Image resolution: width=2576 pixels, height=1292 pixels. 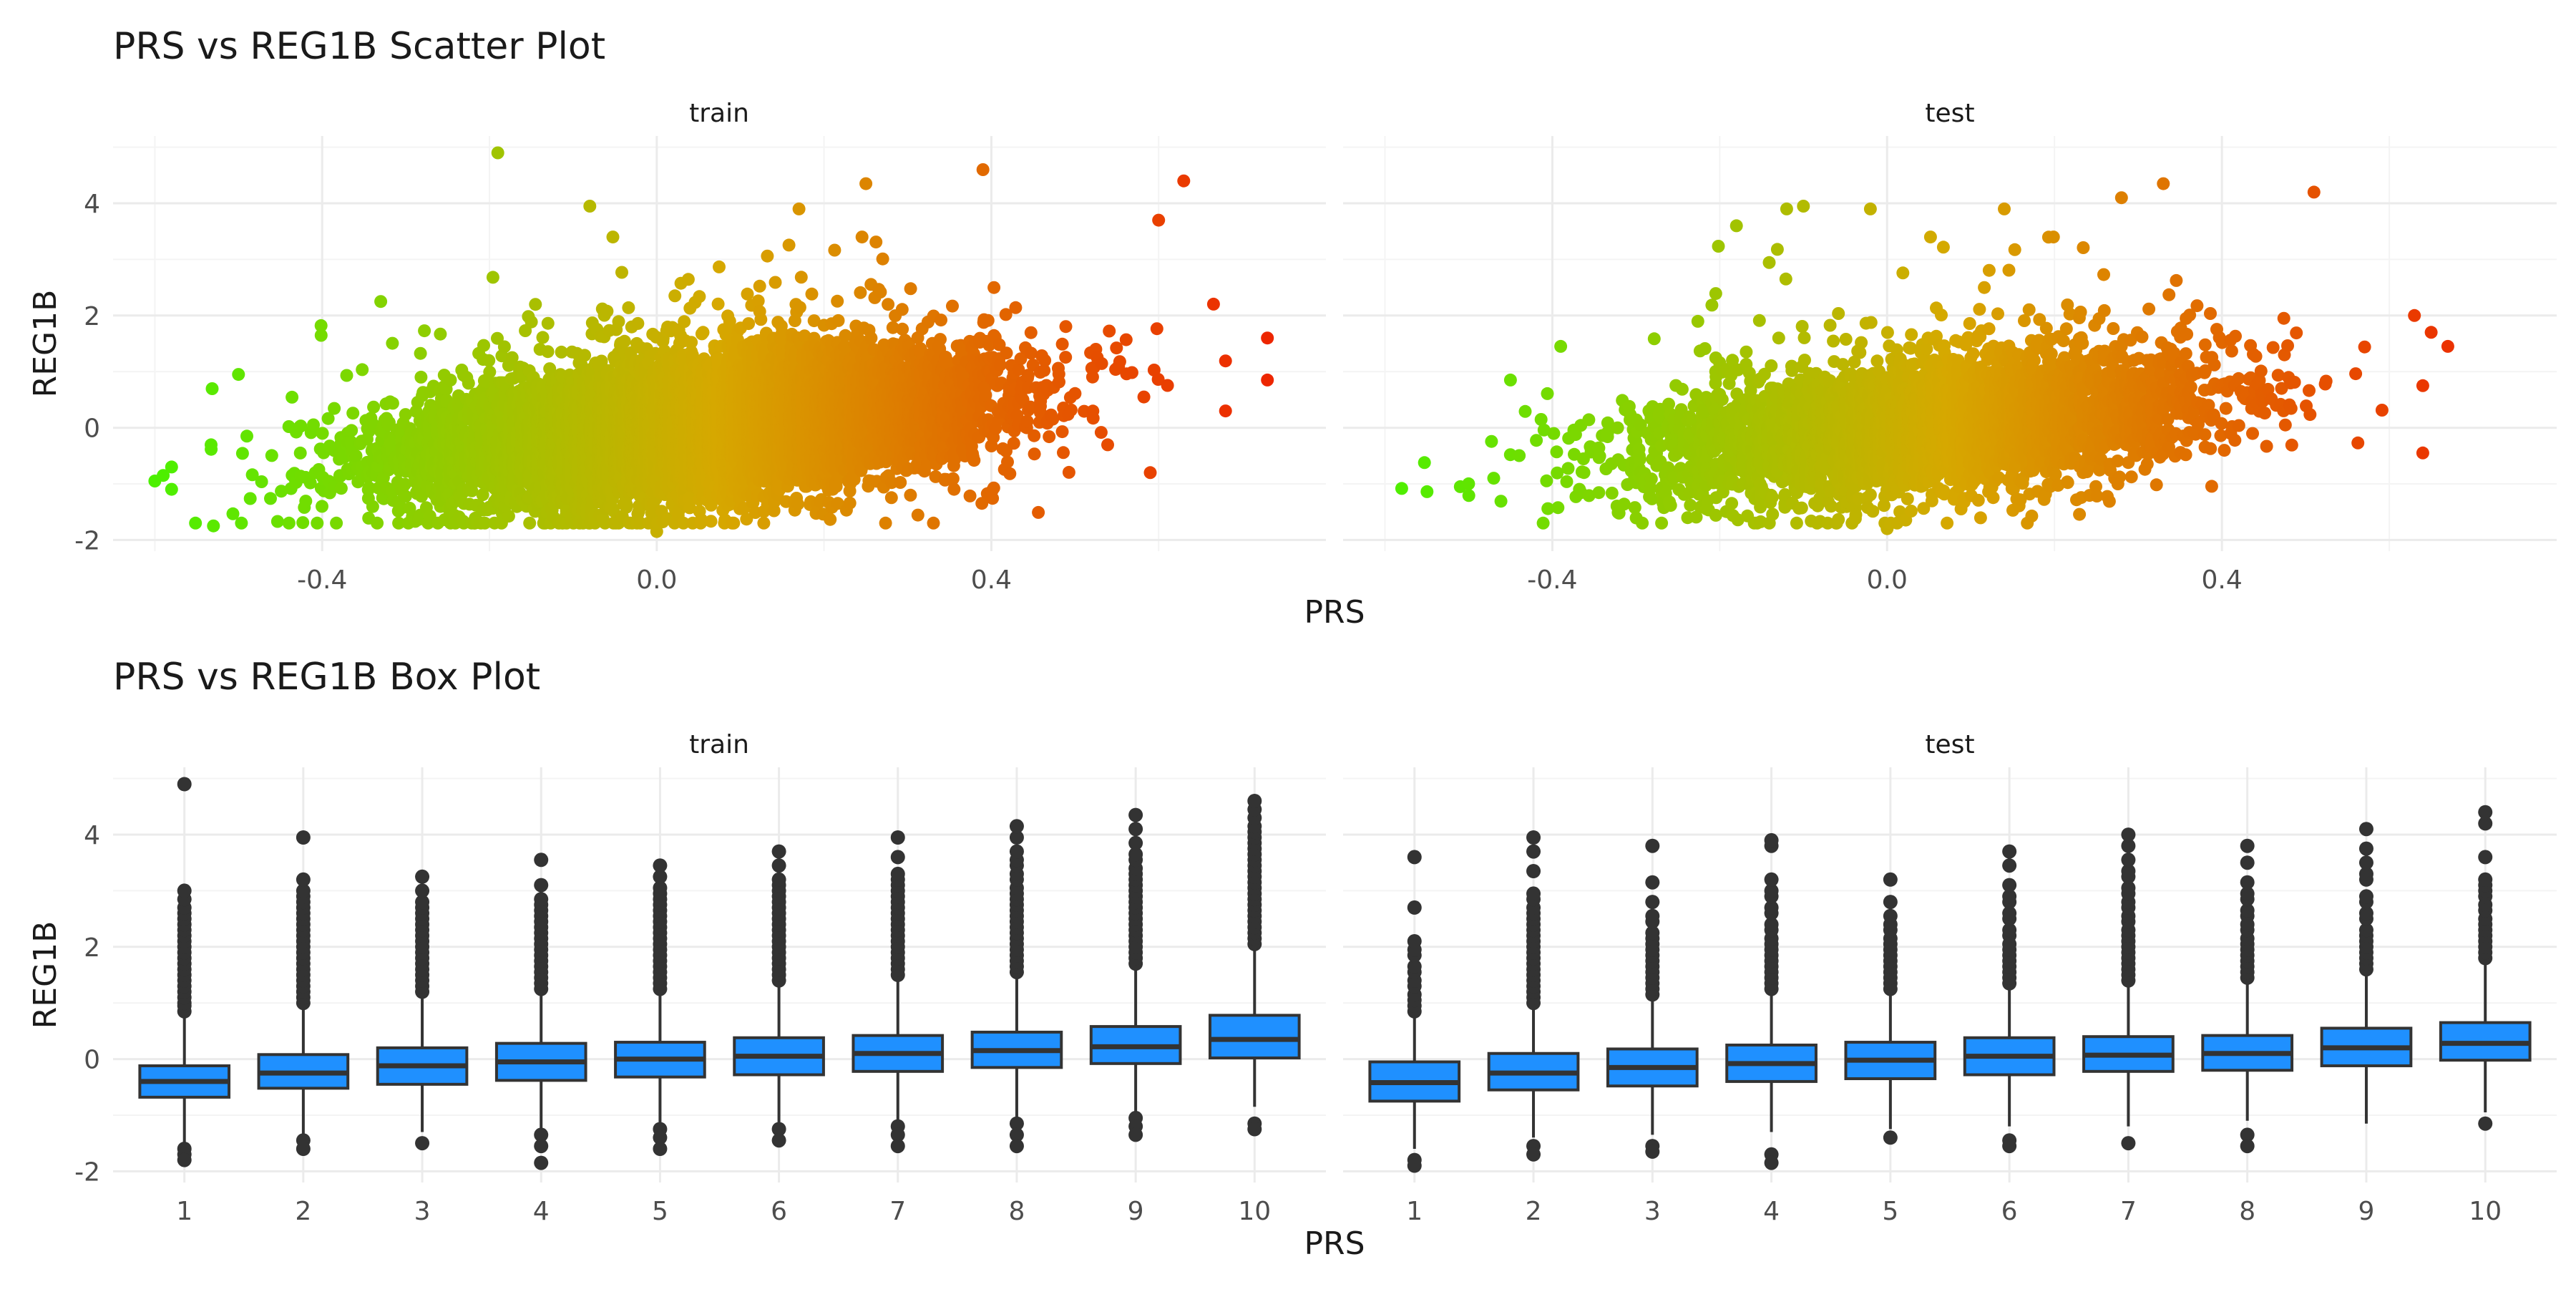 What do you see at coordinates (719, 113) in the screenshot?
I see `scatter-facet-train-label: train` at bounding box center [719, 113].